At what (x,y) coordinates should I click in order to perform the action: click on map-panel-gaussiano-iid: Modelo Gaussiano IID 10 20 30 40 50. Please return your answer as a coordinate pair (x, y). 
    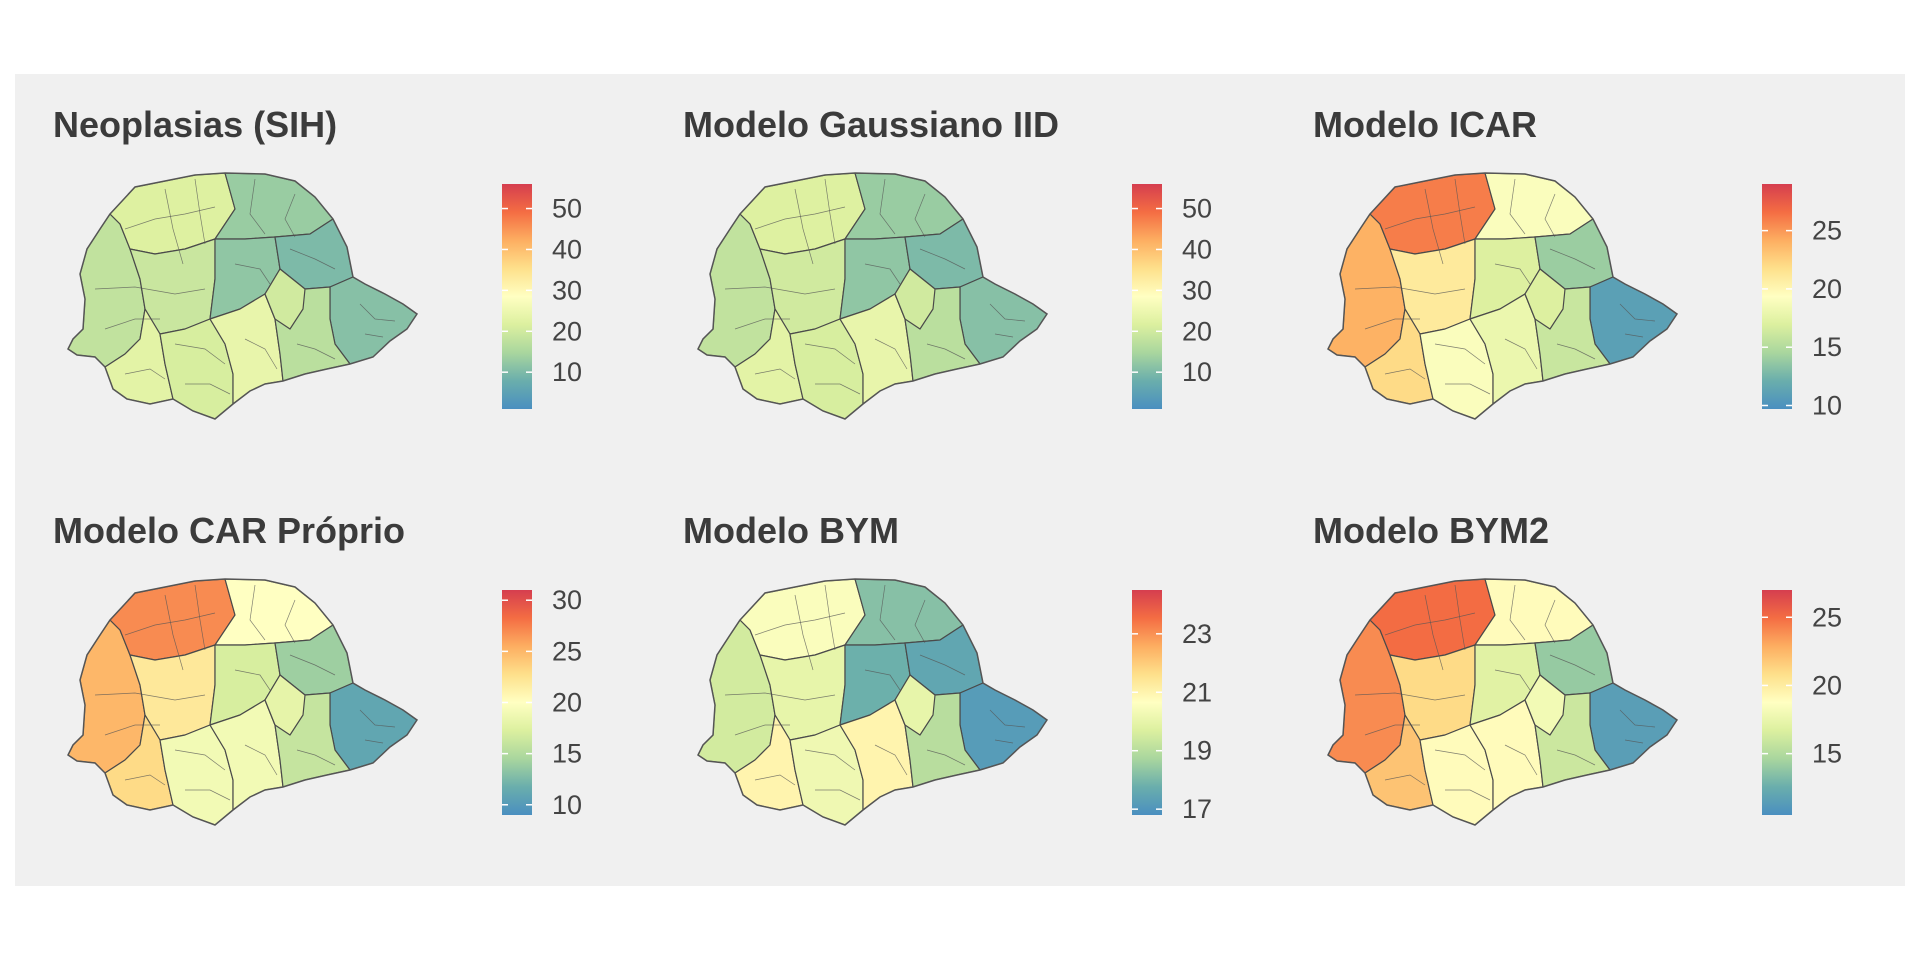
    Looking at the image, I should click on (960, 277).